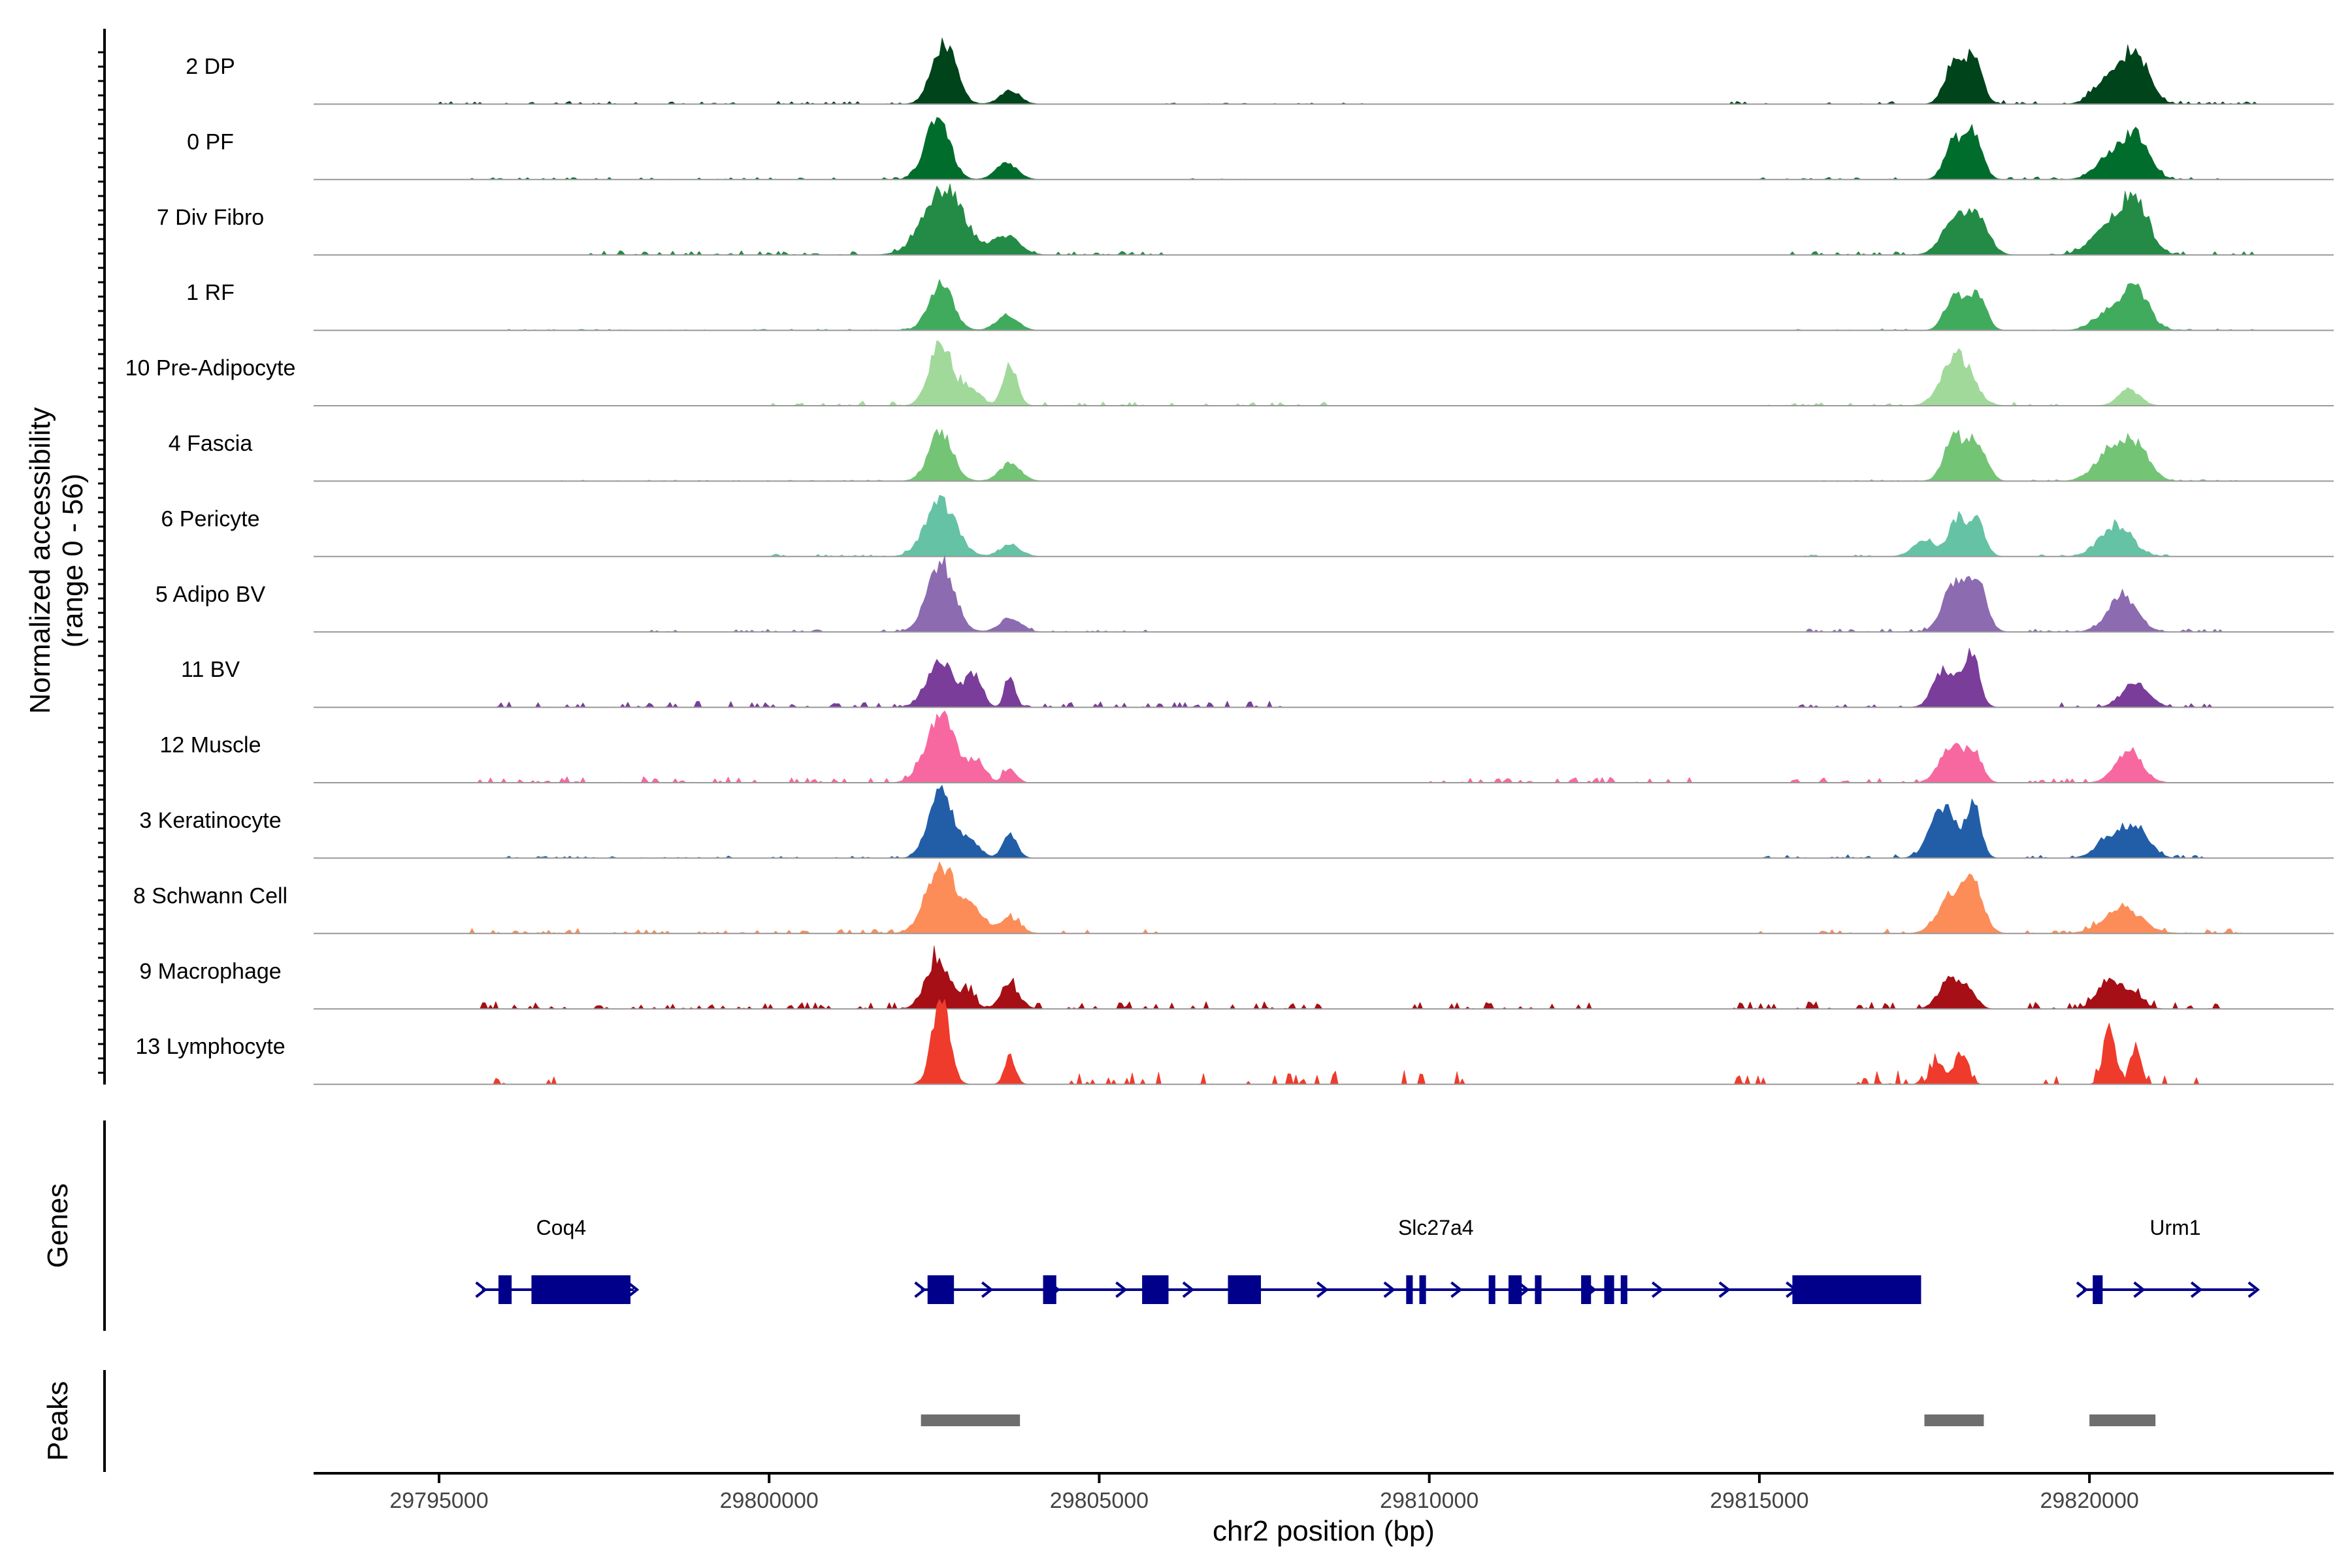  Describe the element at coordinates (210, 820) in the screenshot. I see `track-label: 3 Keratinocyte` at that location.